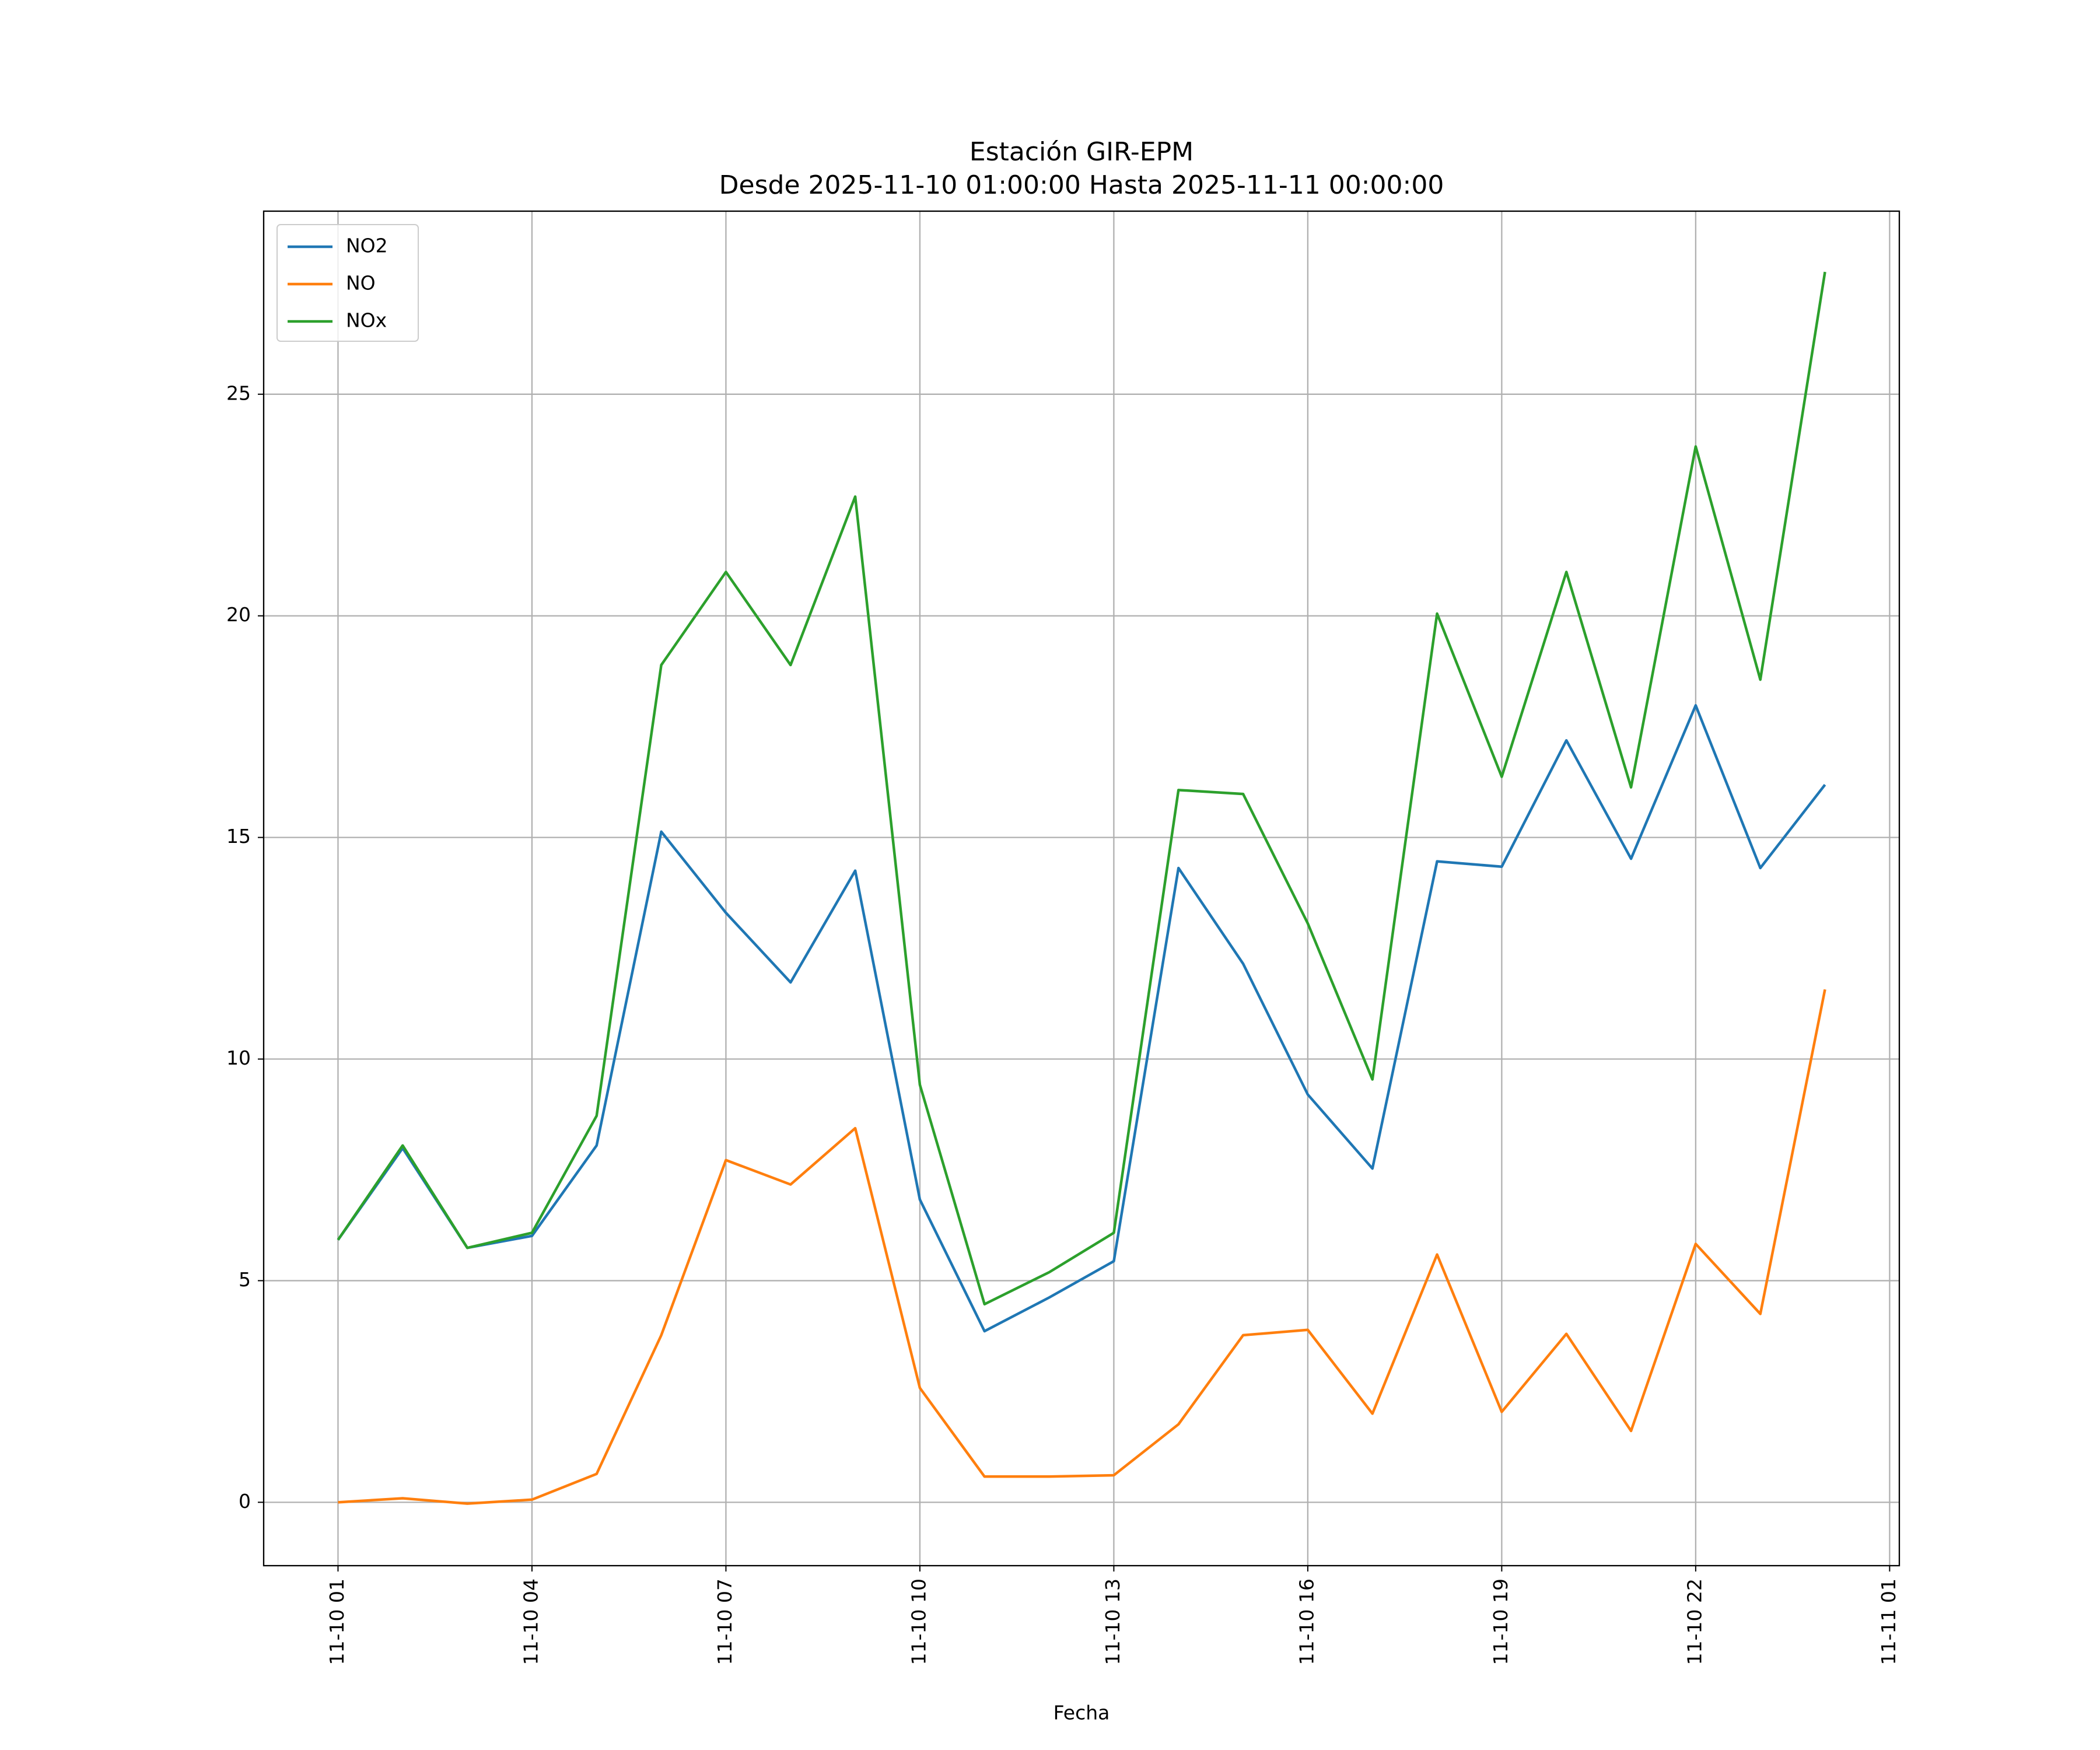 The width and height of the screenshot is (2100, 1750). Describe the element at coordinates (1082, 1713) in the screenshot. I see `x-axis-label: Fecha` at that location.